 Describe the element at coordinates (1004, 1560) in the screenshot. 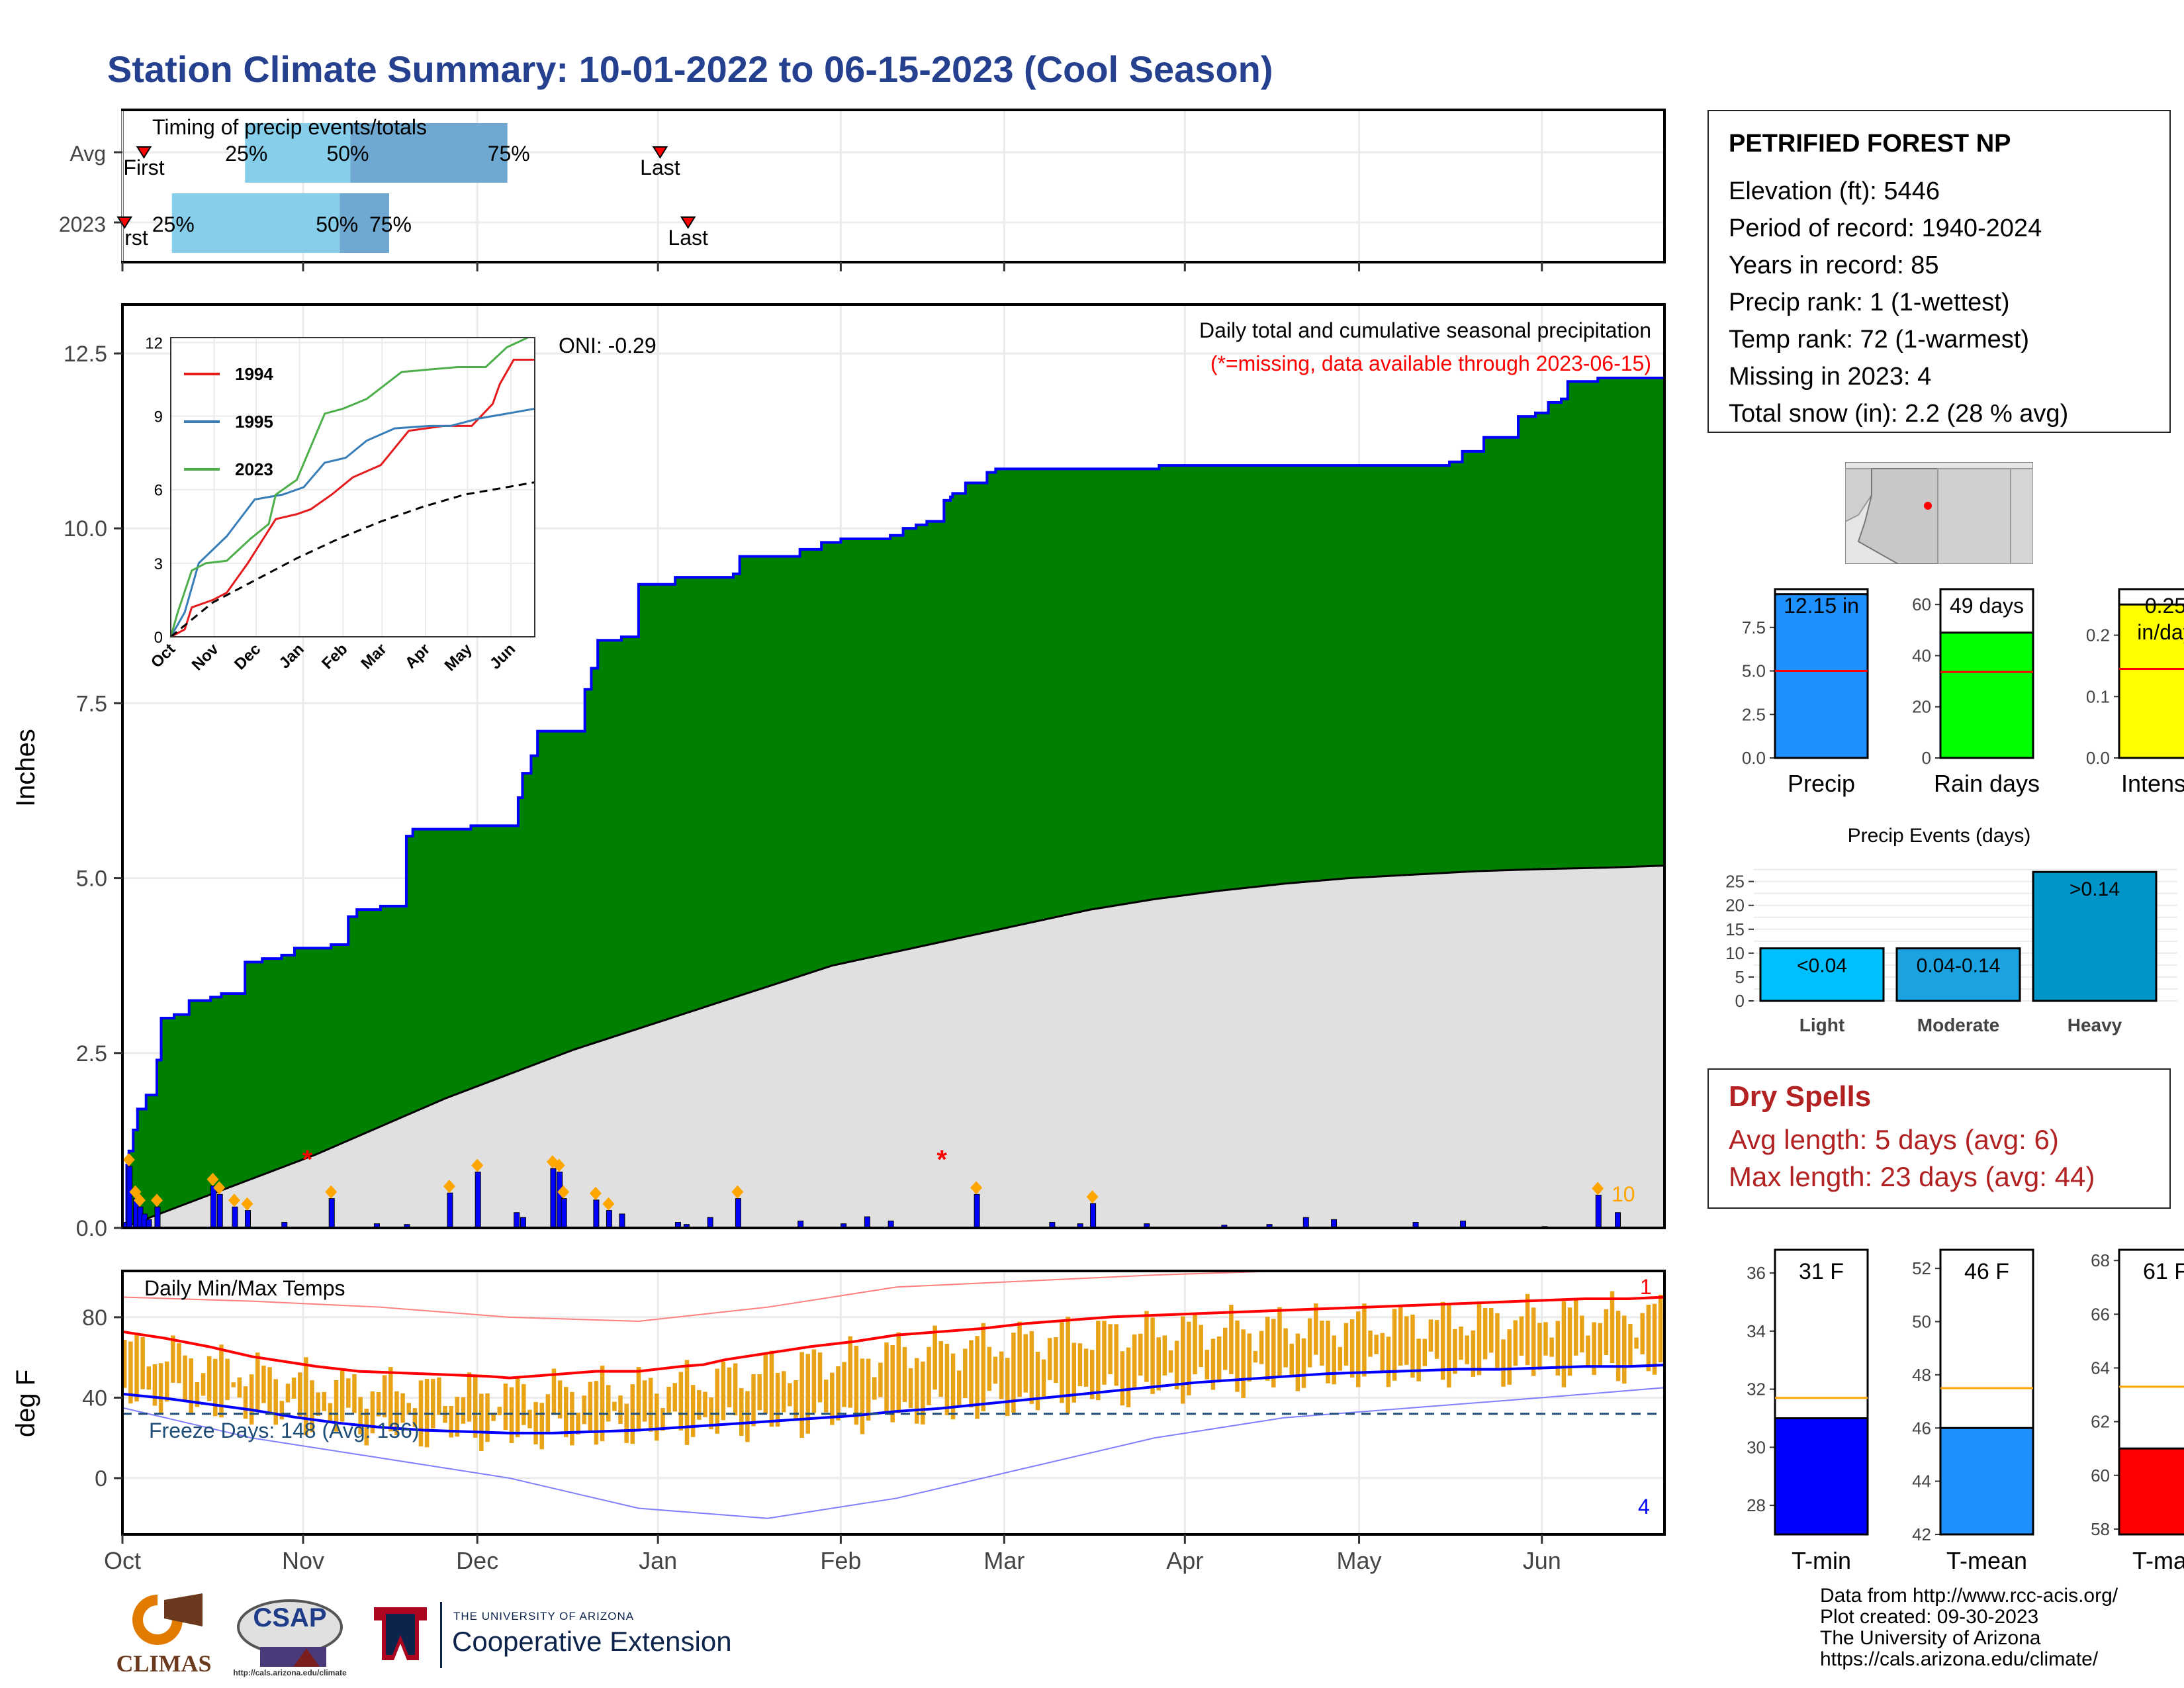

I see `month-label: Mar` at that location.